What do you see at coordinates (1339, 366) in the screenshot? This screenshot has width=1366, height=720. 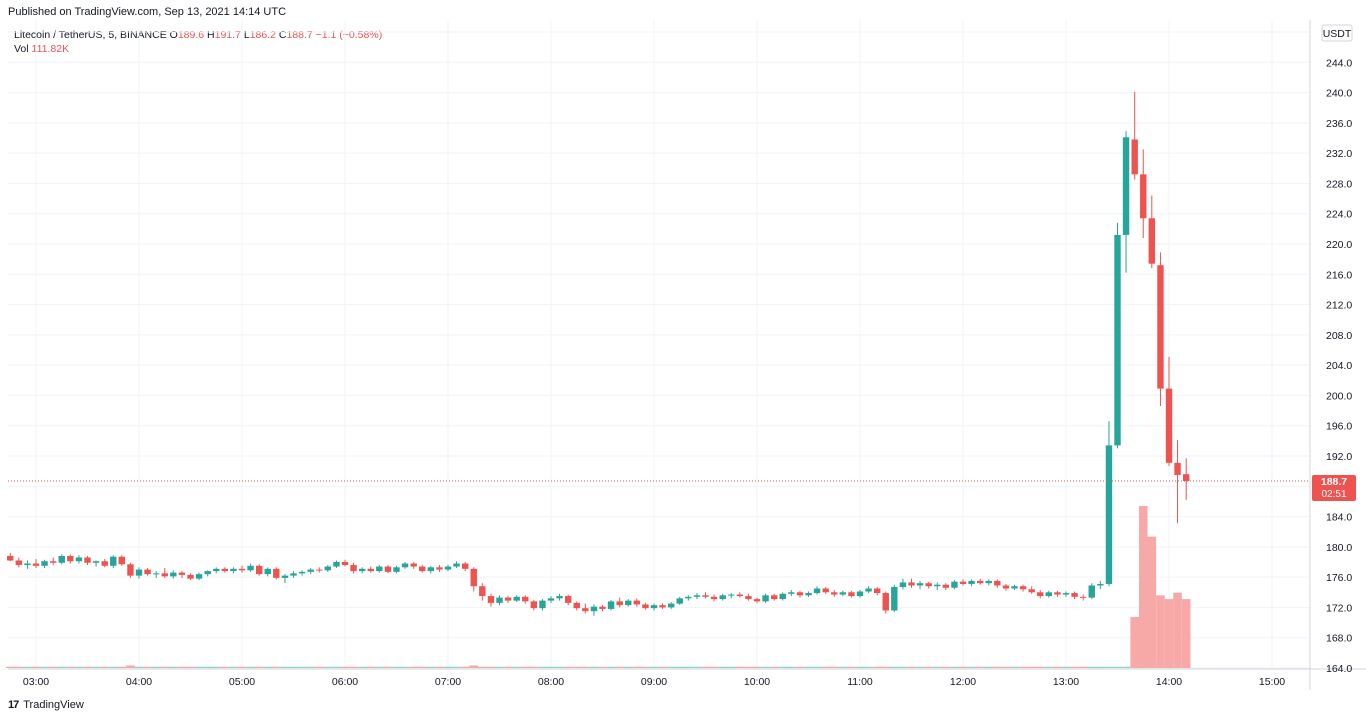 I see `y-tick-label: 204.0` at bounding box center [1339, 366].